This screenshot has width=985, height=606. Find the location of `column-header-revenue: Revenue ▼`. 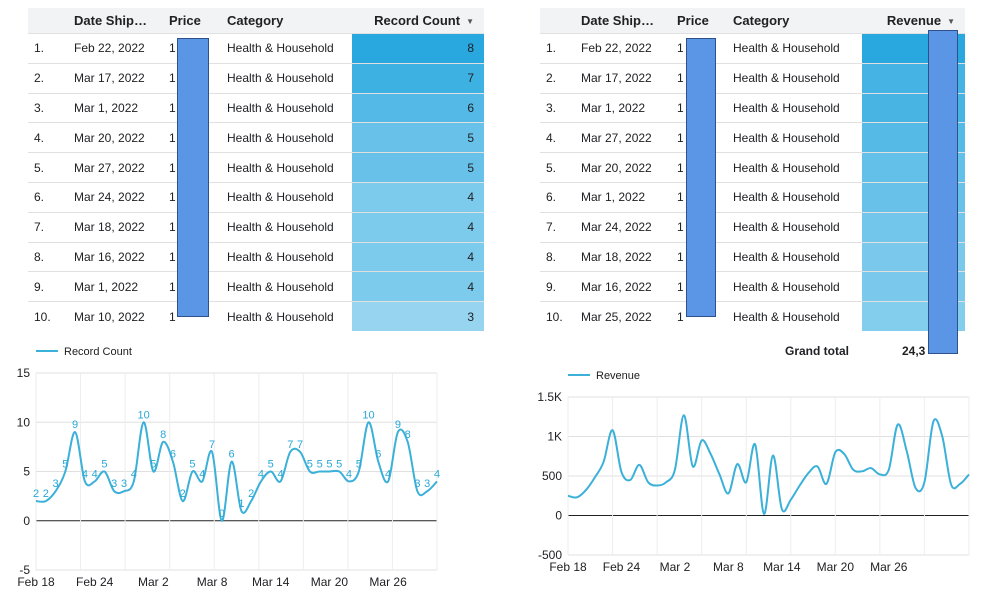

column-header-revenue: Revenue ▼ is located at coordinates (913, 21).